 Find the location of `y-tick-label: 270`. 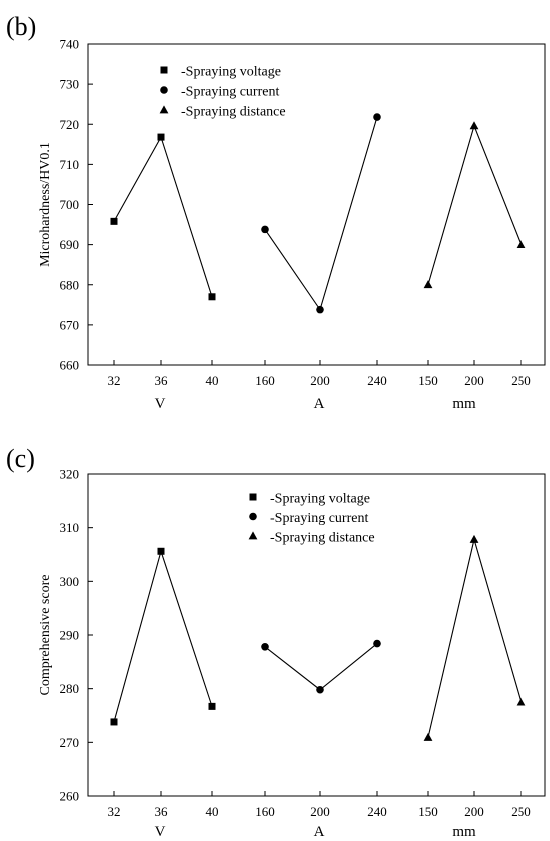

y-tick-label: 270 is located at coordinates (70, 742).